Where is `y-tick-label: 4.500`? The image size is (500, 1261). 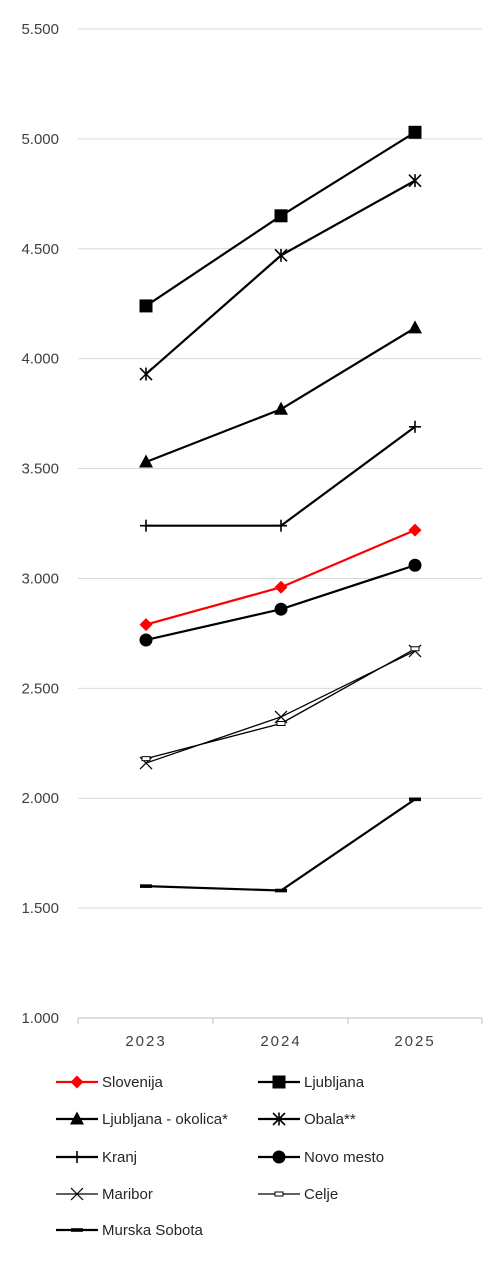 y-tick-label: 4.500 is located at coordinates (40, 249).